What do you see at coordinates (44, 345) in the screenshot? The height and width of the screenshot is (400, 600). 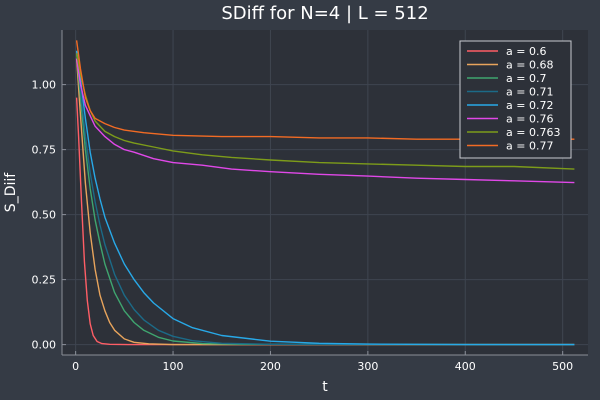 I see `y-tick-label: 0.00` at bounding box center [44, 345].